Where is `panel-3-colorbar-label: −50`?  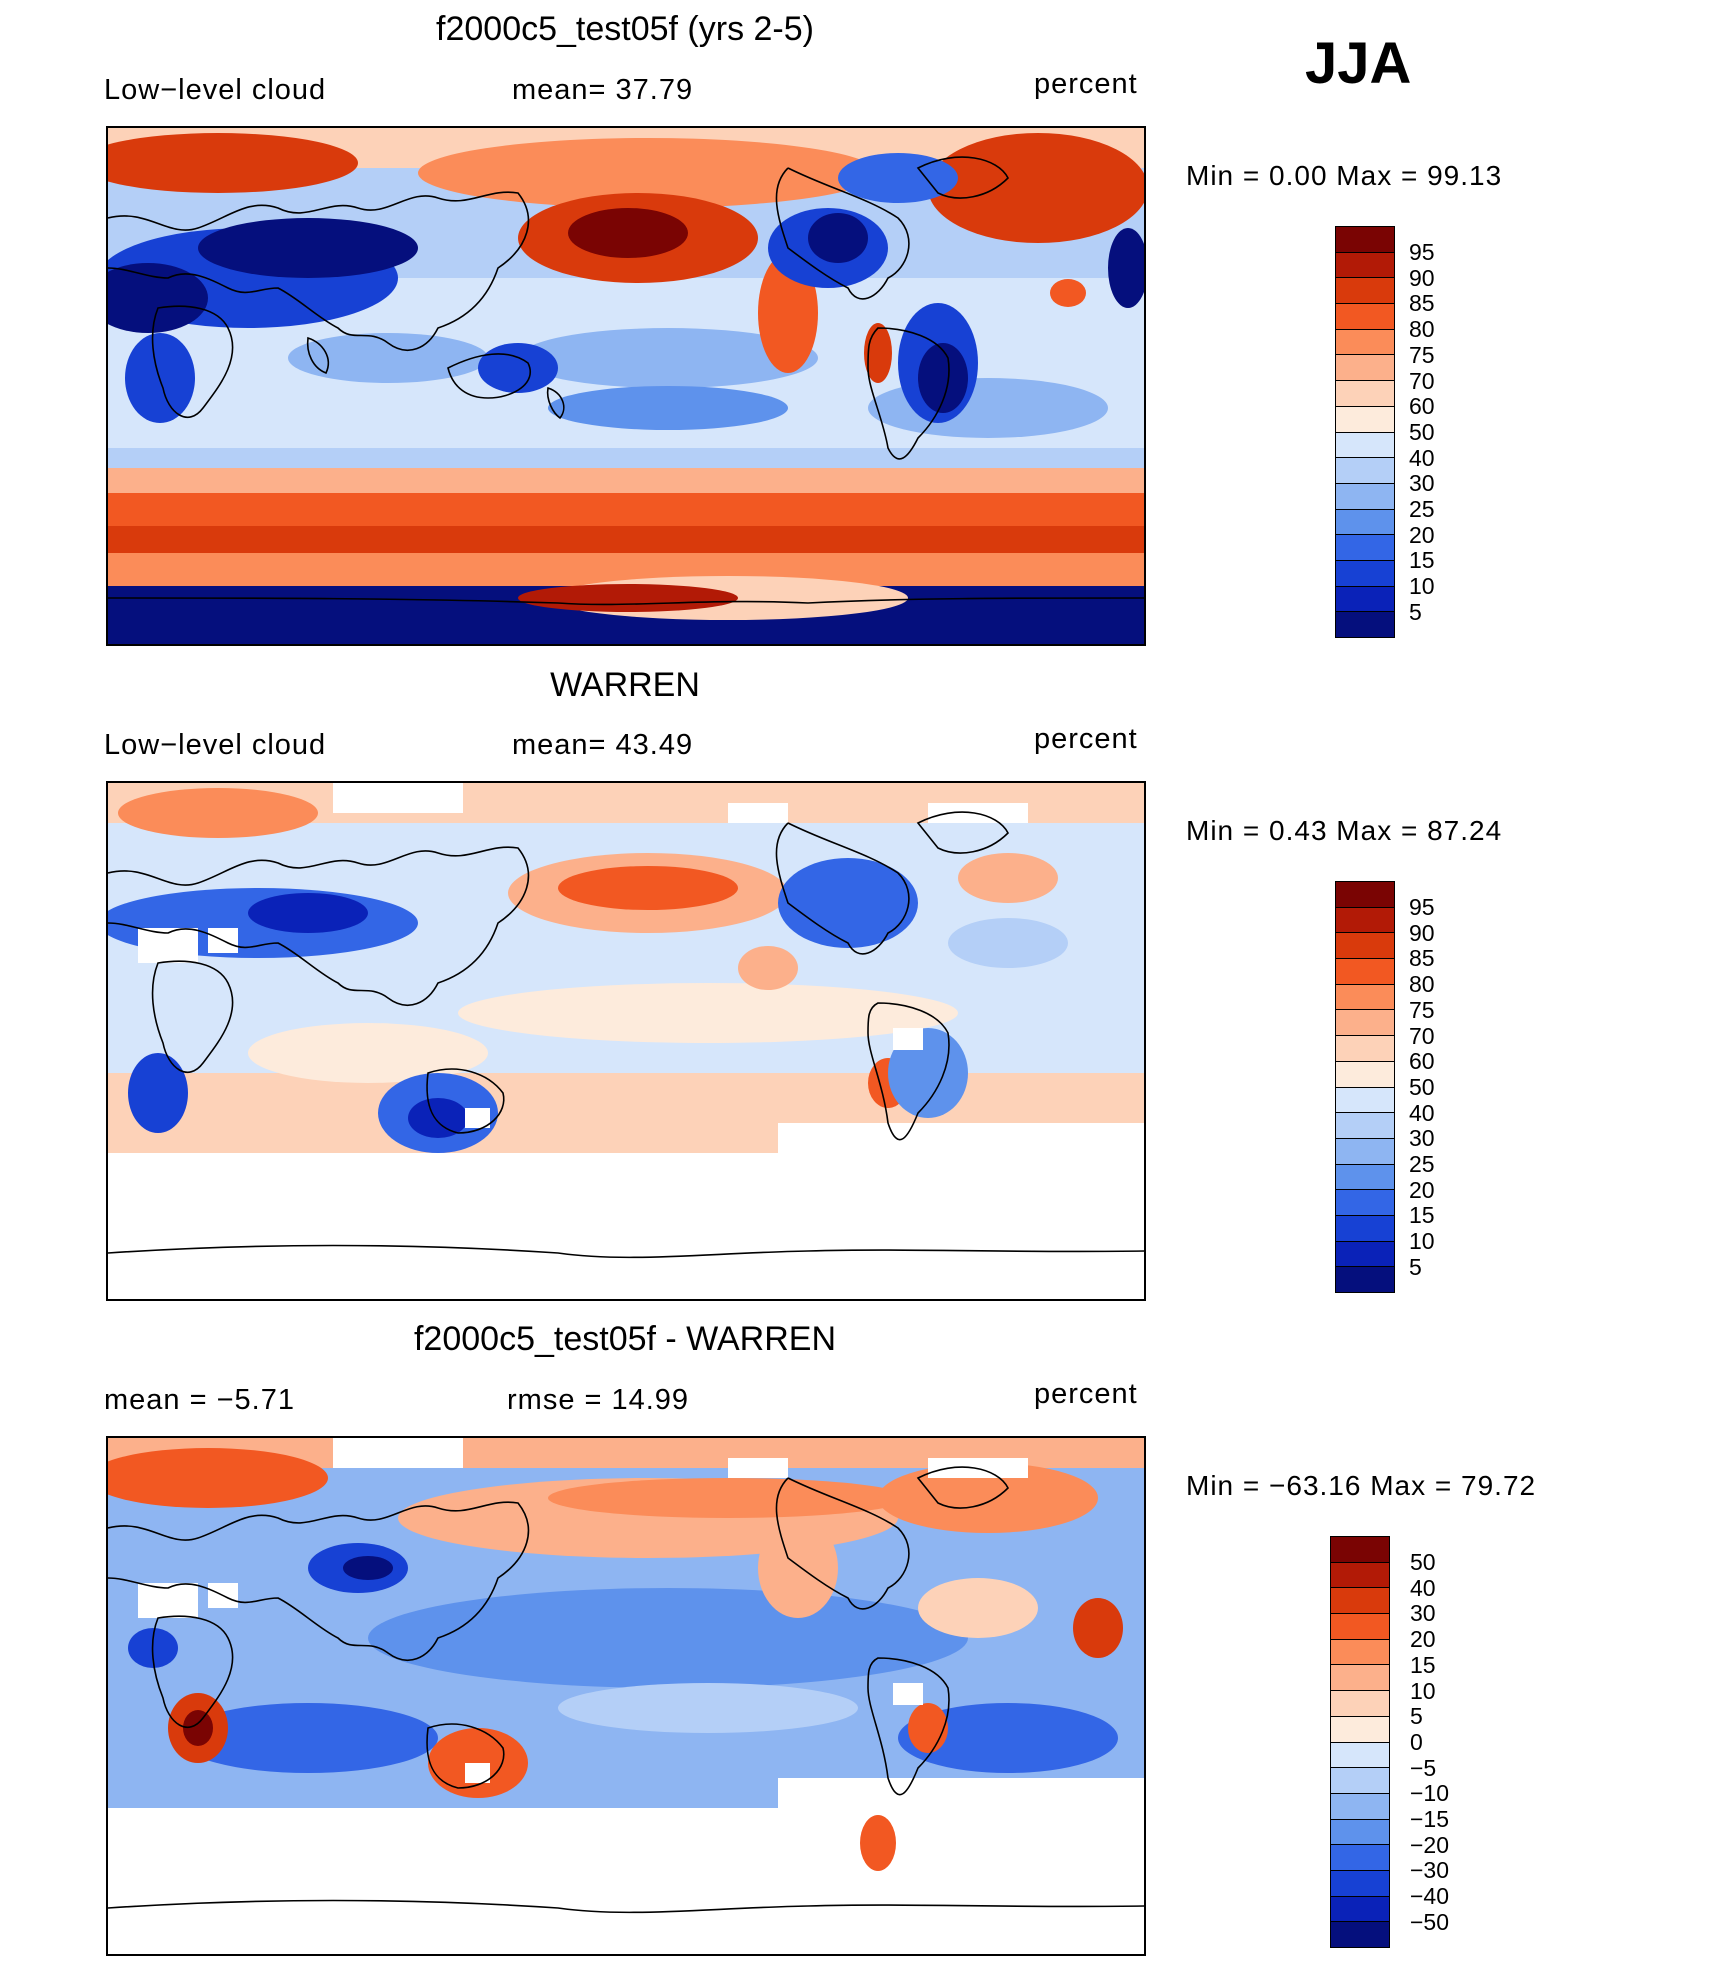 panel-3-colorbar-label: −50 is located at coordinates (1430, 1921).